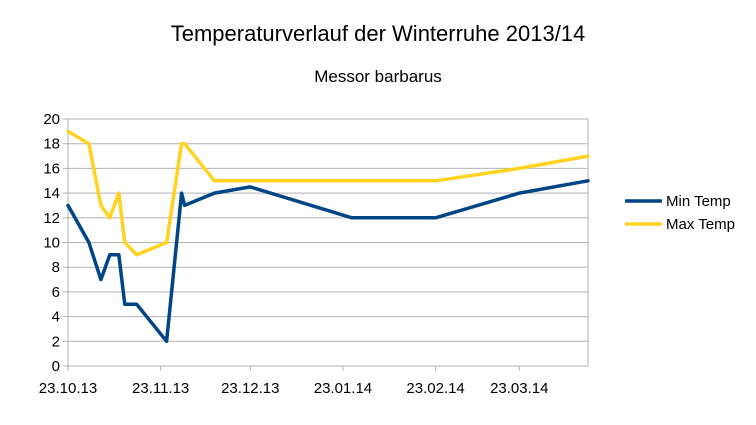  I want to click on y-tick-label: 2, so click(56, 341).